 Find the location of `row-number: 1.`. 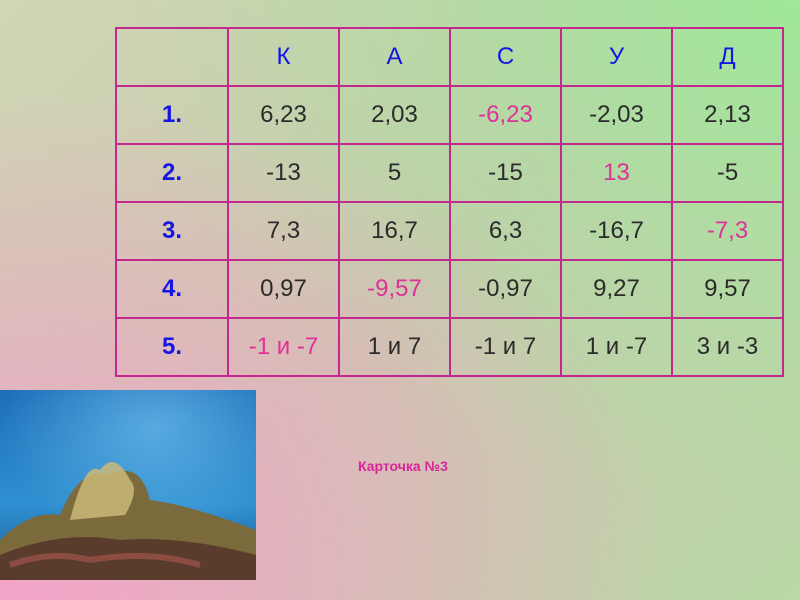

row-number: 1. is located at coordinates (172, 115).